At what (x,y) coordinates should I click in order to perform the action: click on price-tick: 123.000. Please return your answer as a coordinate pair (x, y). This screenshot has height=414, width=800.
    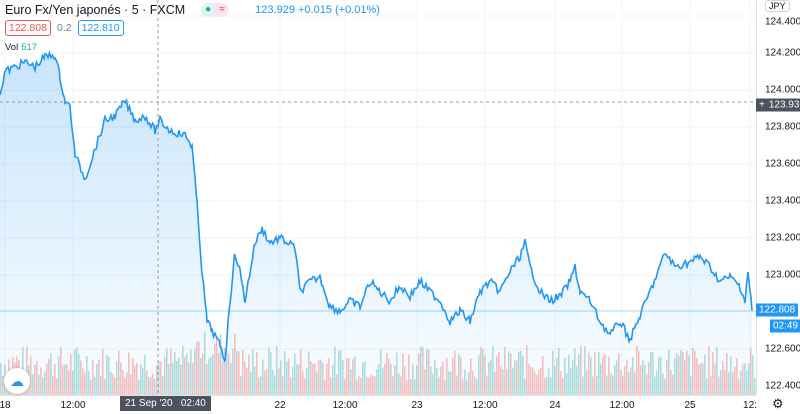
    Looking at the image, I should click on (782, 275).